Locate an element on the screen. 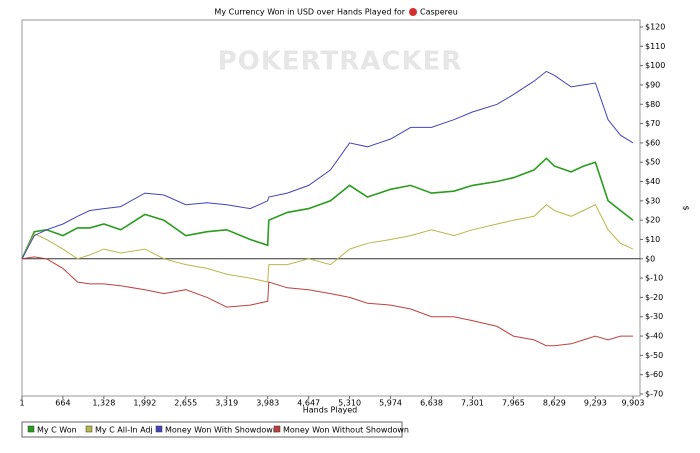 The height and width of the screenshot is (453, 700). x-tick-label: 2,655 is located at coordinates (185, 403).